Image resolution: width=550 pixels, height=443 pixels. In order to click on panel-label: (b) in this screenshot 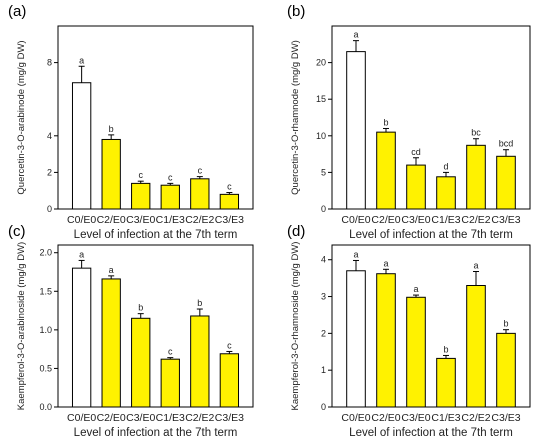, I will do `click(296, 11)`.